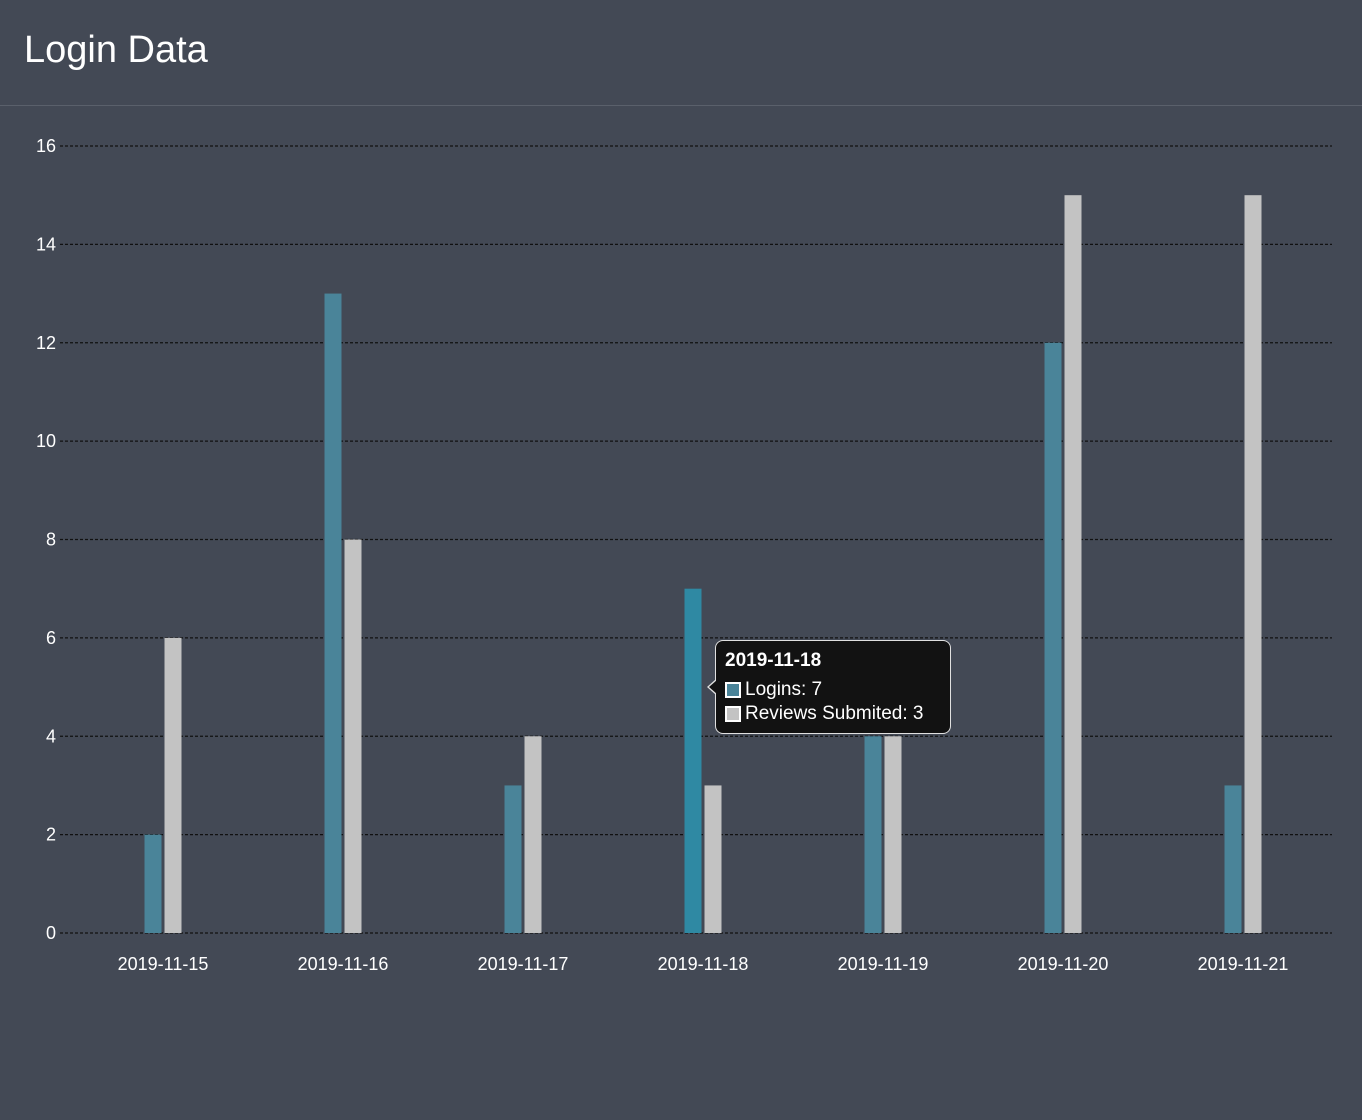  What do you see at coordinates (51, 835) in the screenshot?
I see `y-tick-label-2: 2` at bounding box center [51, 835].